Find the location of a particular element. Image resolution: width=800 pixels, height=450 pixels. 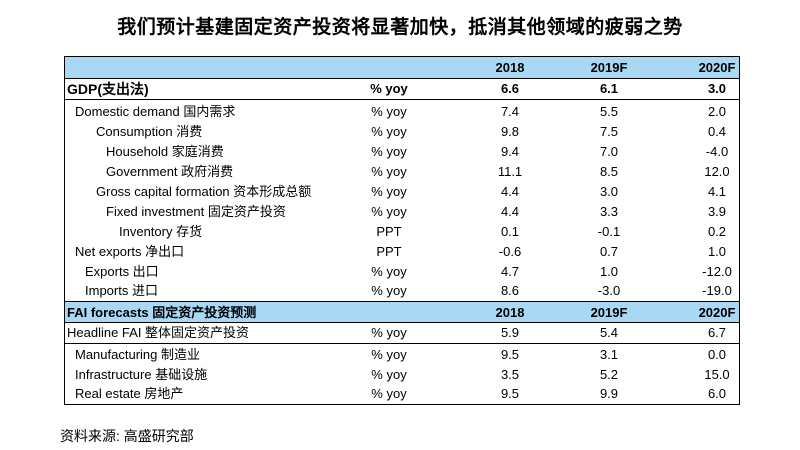

row-2019f: 8.5 is located at coordinates (609, 171).